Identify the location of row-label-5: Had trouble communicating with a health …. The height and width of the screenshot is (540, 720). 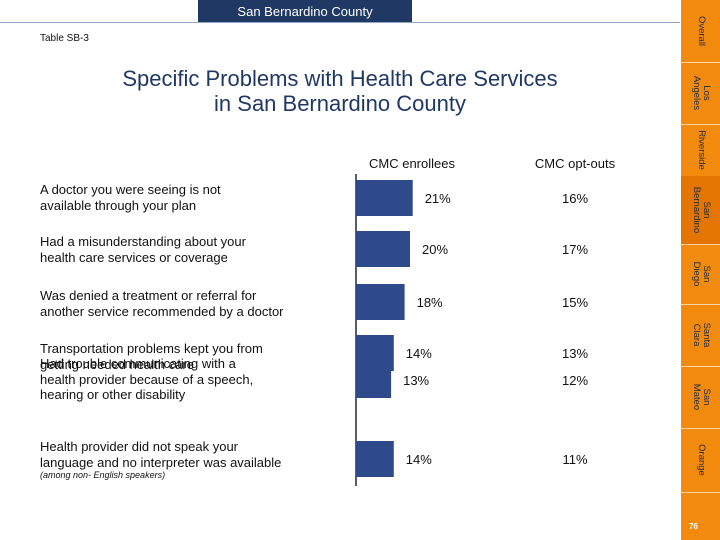
(190, 379).